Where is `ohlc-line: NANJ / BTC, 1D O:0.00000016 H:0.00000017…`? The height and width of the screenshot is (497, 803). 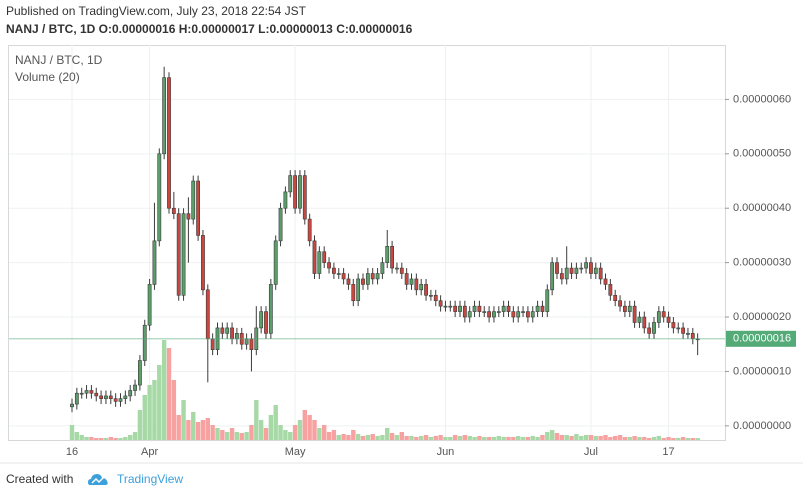 ohlc-line: NANJ / BTC, 1D O:0.00000016 H:0.00000017… is located at coordinates (209, 29).